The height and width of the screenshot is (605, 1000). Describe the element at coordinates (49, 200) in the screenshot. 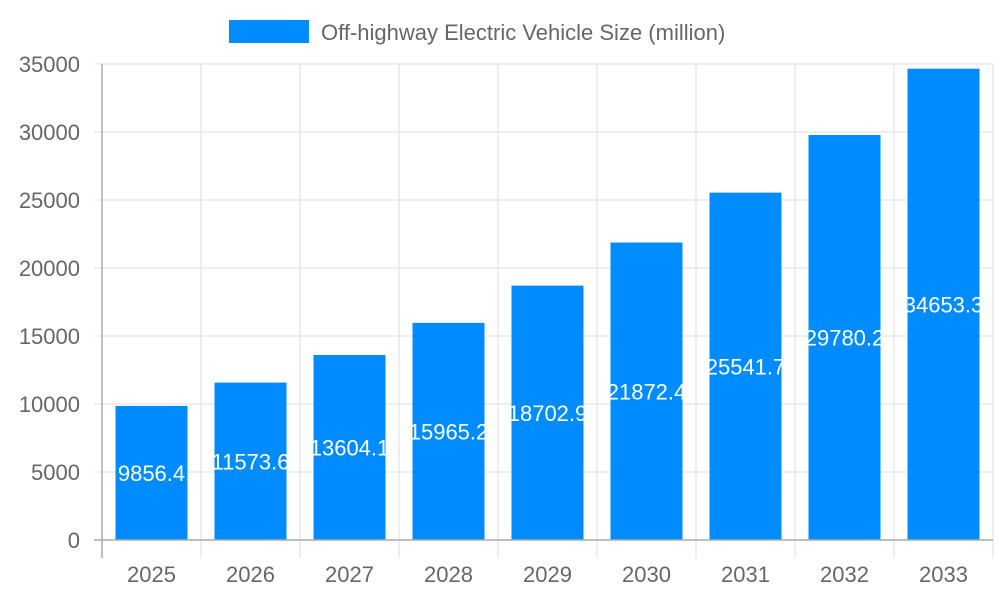

I see `y-tick-label: 25000` at that location.